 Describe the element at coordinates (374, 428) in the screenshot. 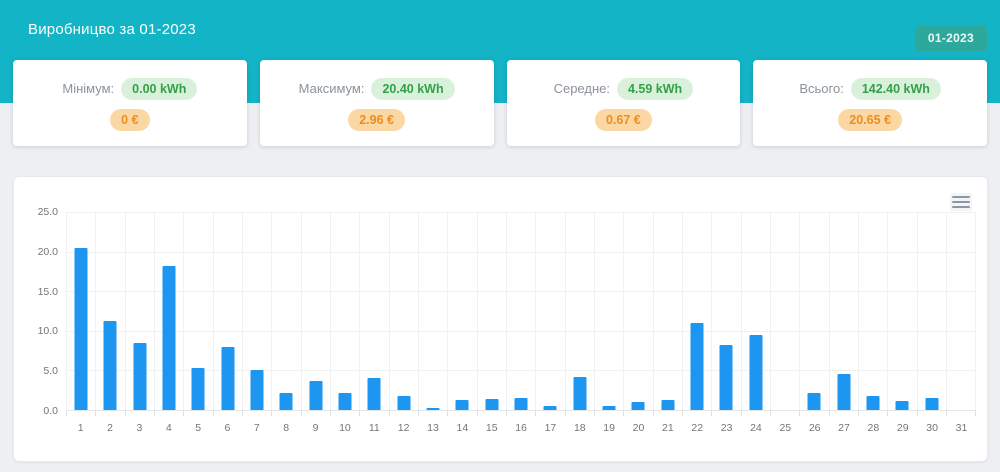

I see `x-tick-label: 11` at that location.